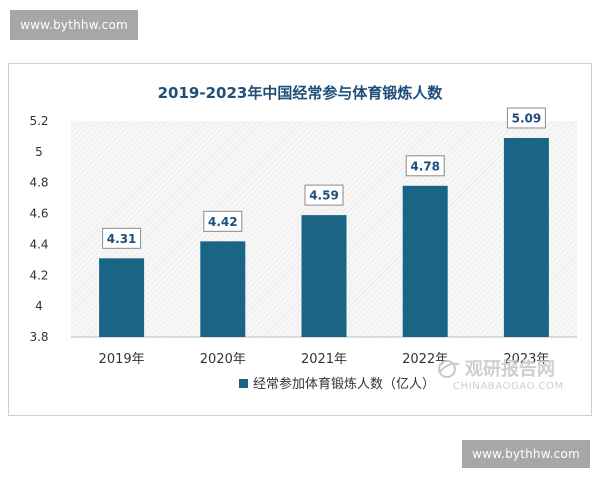 Image resolution: width=600 pixels, height=480 pixels. I want to click on legend: 经常参加体育锻炼人数（亿人）, so click(337, 384).